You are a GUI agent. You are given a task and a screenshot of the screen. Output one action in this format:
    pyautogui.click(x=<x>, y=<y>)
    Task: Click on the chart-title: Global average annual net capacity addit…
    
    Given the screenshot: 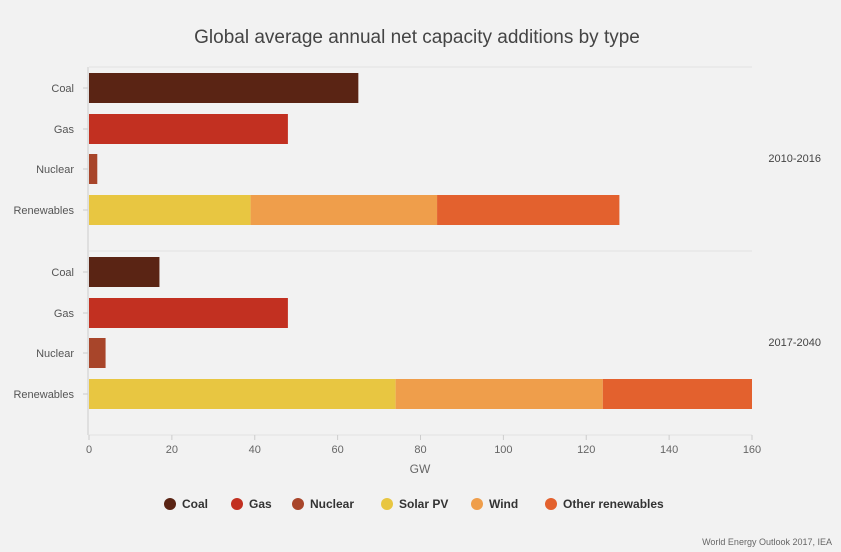 What is the action you would take?
    pyautogui.click(x=417, y=37)
    